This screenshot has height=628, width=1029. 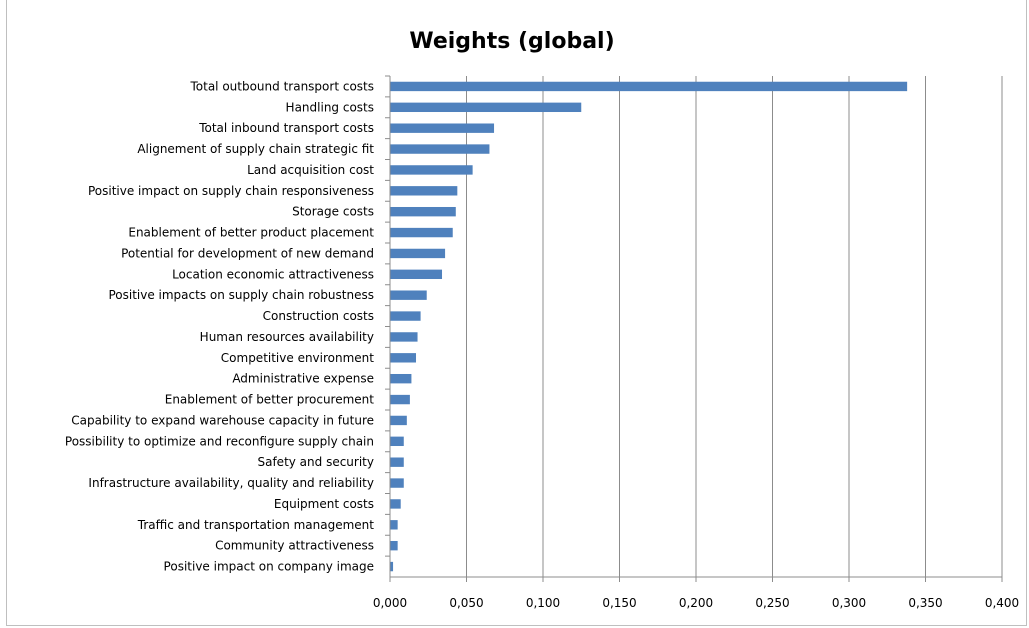 What do you see at coordinates (849, 603) in the screenshot?
I see `x-tick-label: 0,300` at bounding box center [849, 603].